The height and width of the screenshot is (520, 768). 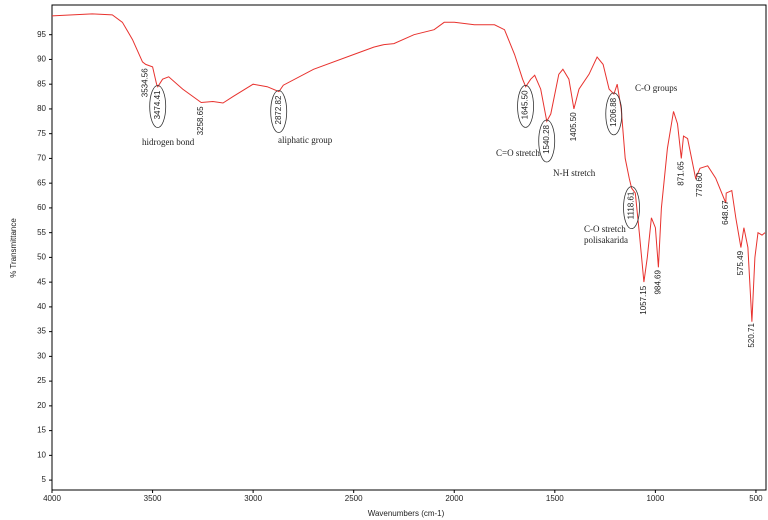 What do you see at coordinates (699, 184) in the screenshot?
I see `peak-label: 778.60` at bounding box center [699, 184].